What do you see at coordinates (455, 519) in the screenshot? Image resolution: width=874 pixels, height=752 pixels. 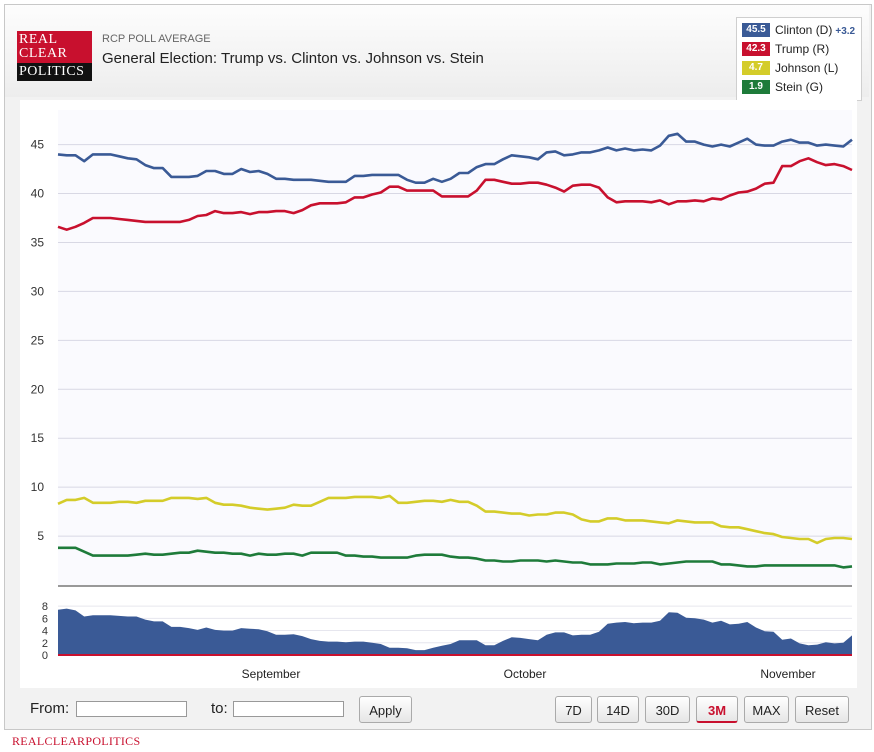 I see `series-line-johnson` at bounding box center [455, 519].